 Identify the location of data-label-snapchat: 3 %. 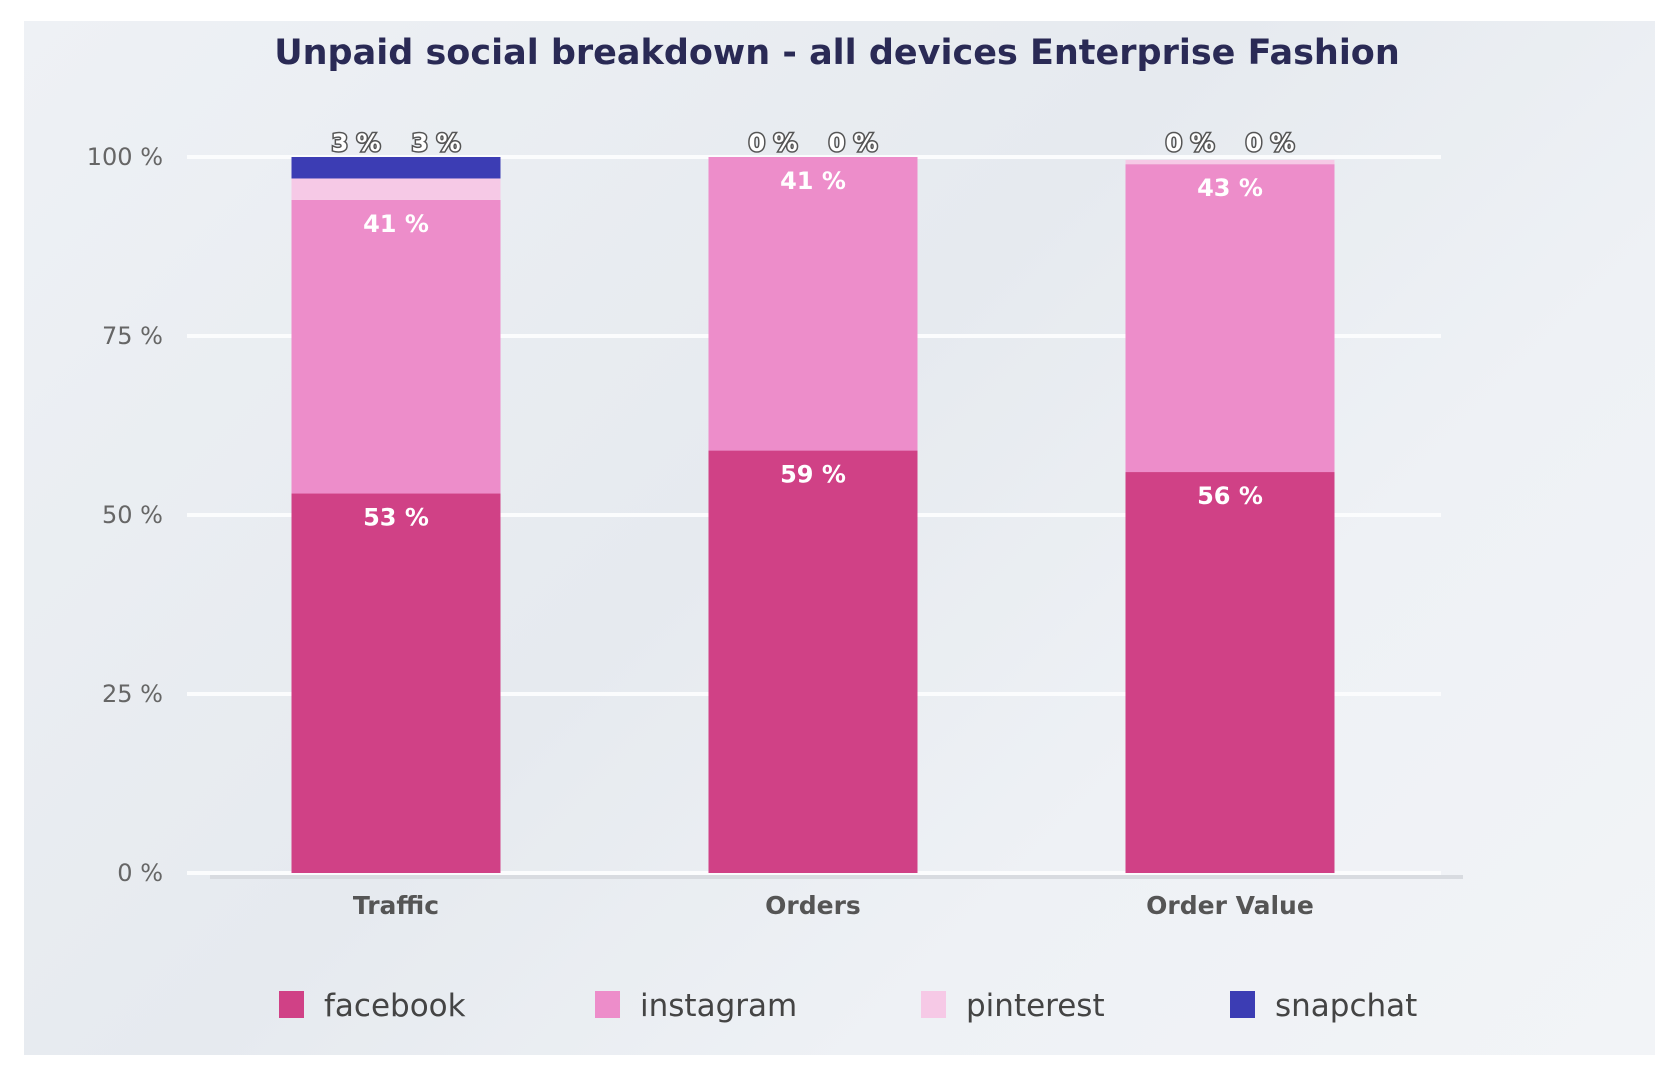
(435, 143).